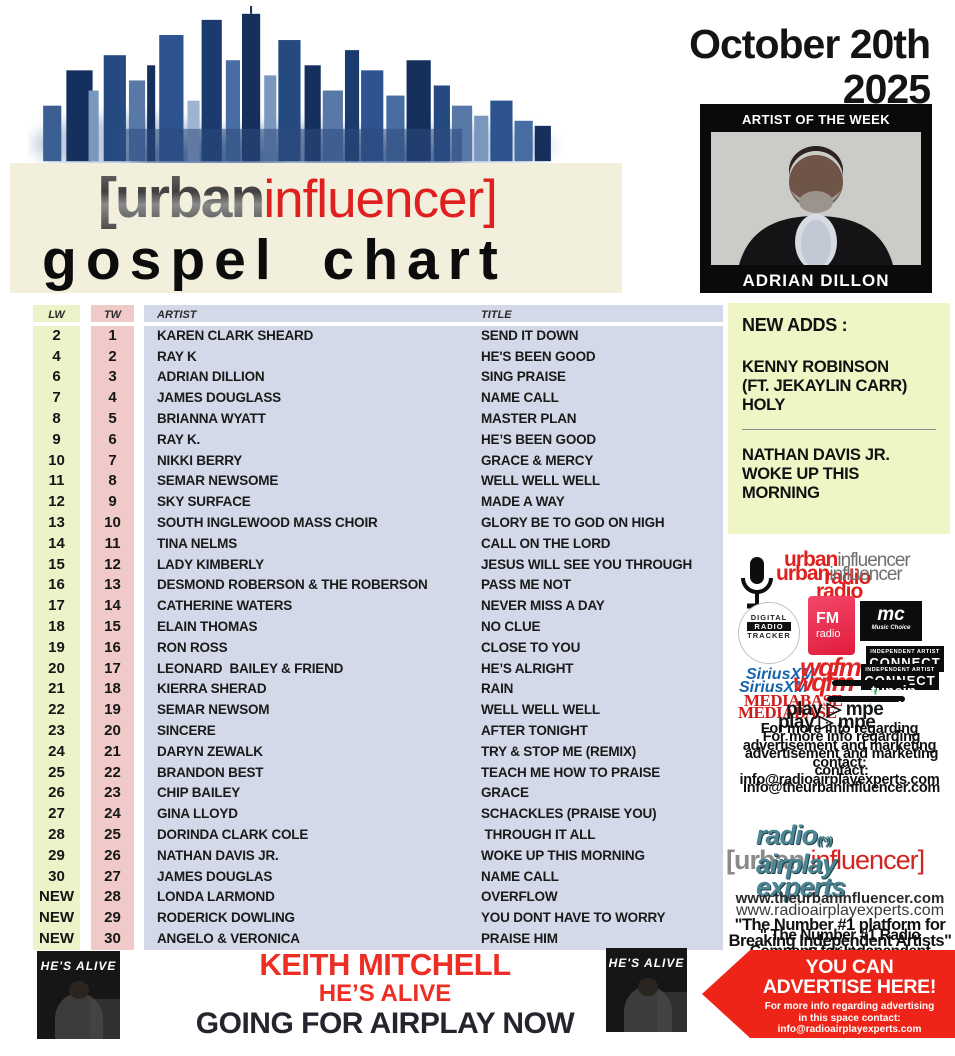 The image size is (955, 1056). What do you see at coordinates (112, 690) in the screenshot?
I see `this-week-rank: 18` at bounding box center [112, 690].